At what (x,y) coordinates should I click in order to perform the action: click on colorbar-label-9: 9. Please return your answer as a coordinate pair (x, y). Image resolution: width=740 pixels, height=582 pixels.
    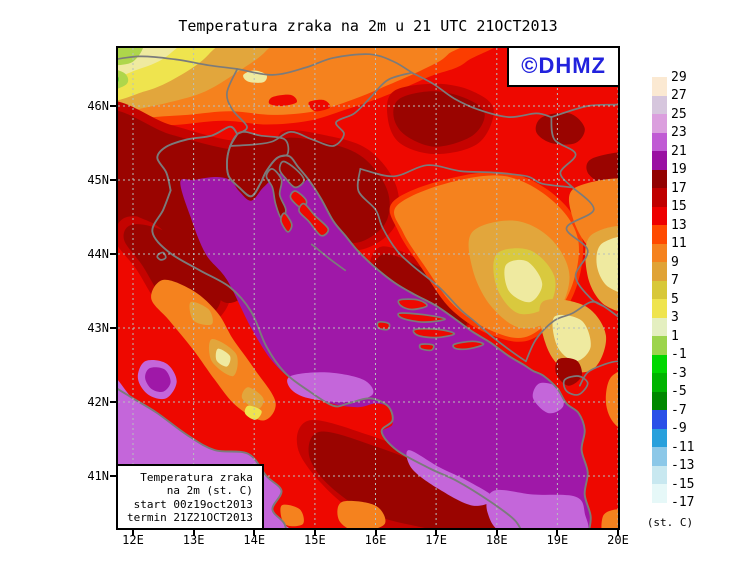
    Looking at the image, I should click on (675, 262).